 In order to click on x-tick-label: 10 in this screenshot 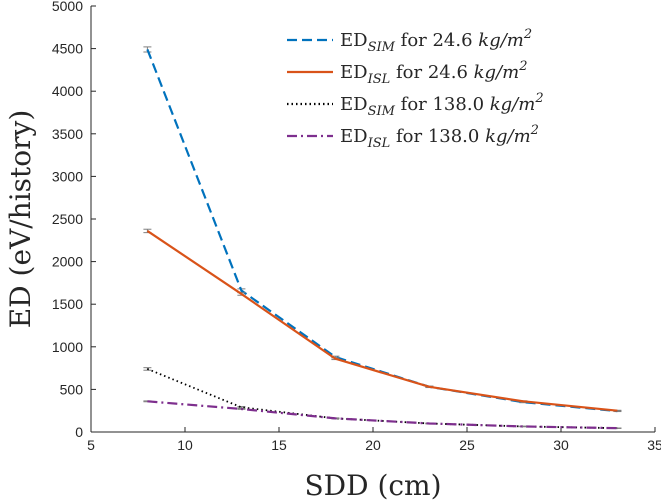, I will do `click(185, 445)`.